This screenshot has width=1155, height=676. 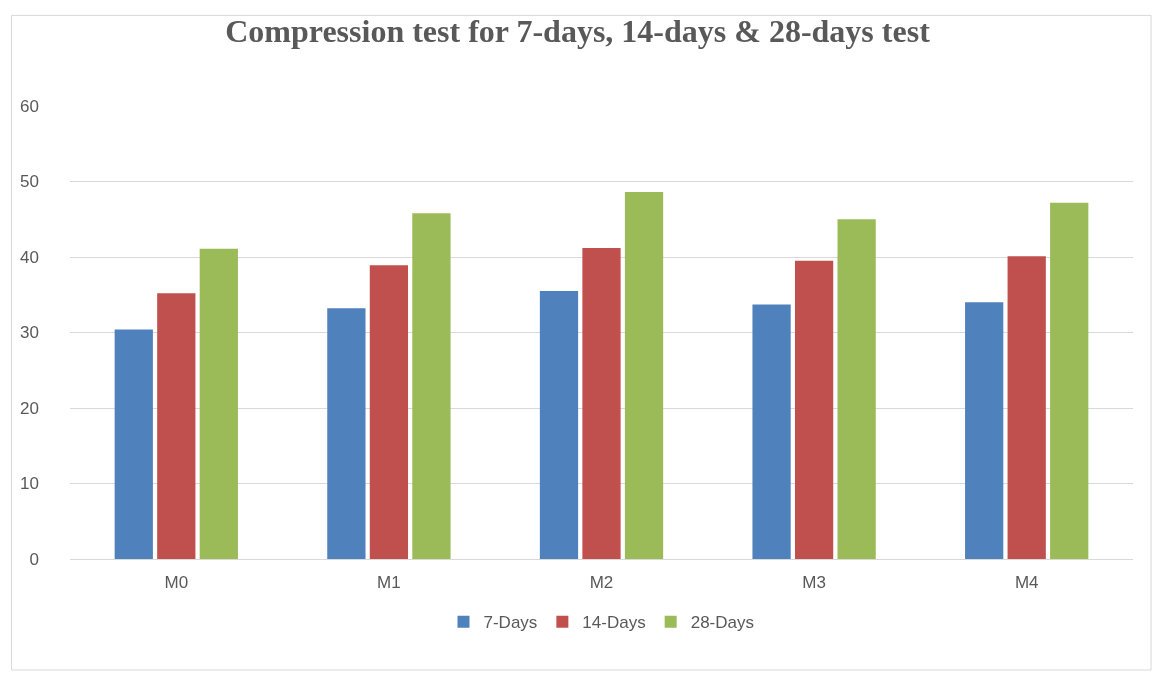 I want to click on y-tick-label: 40, so click(x=29, y=257).